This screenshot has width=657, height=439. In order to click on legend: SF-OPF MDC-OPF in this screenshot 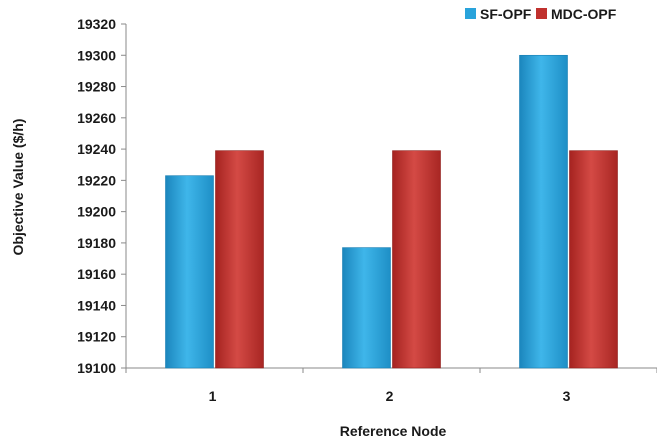, I will do `click(541, 14)`.